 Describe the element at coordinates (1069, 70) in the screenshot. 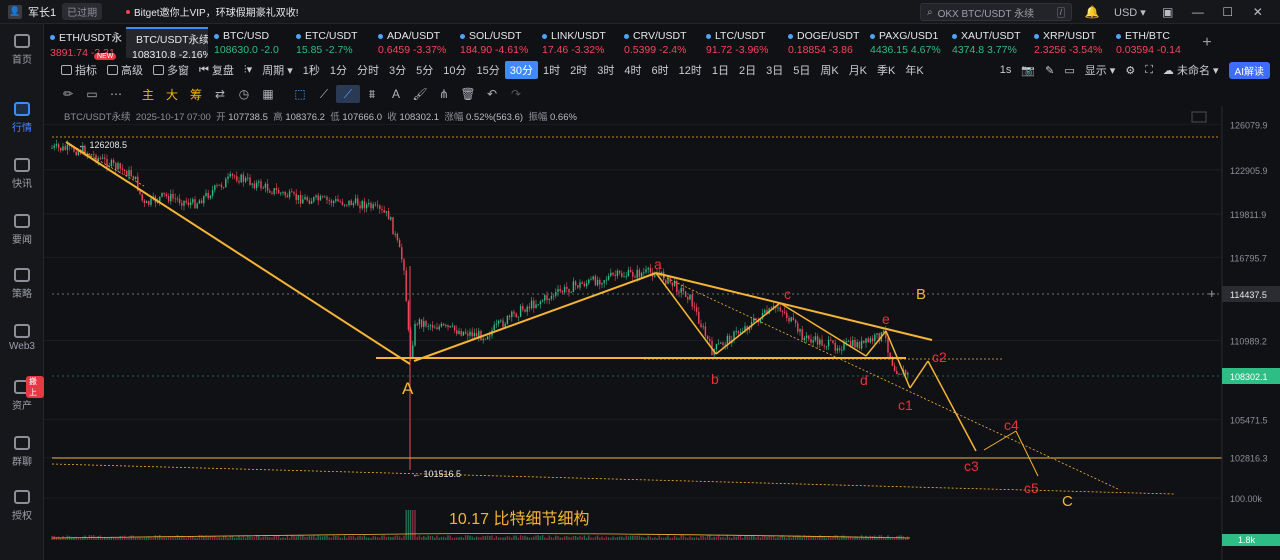

I see `layout-icon: ▭` at that location.